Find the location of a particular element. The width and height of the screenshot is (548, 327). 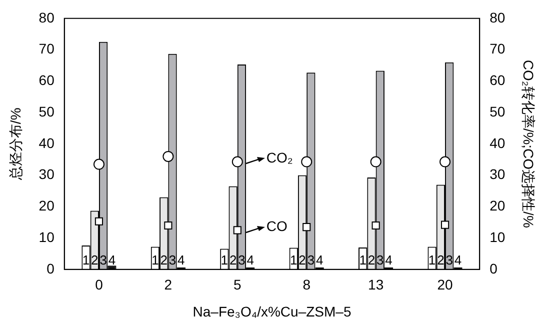

y-tick-label: 80 is located at coordinates (46, 17).